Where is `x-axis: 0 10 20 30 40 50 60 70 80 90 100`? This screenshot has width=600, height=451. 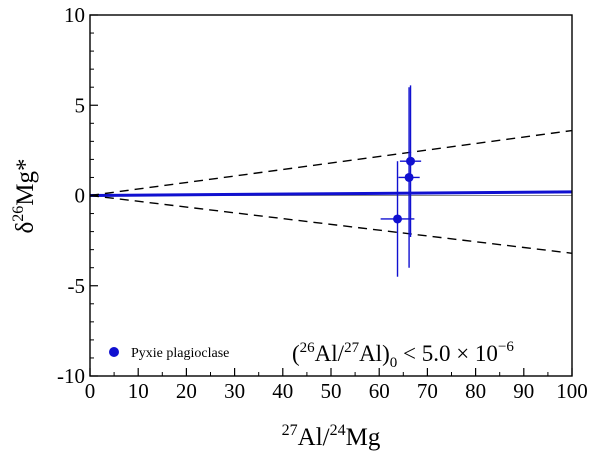
x-axis: 0 10 20 30 40 50 60 70 80 90 100 is located at coordinates (336, 385).